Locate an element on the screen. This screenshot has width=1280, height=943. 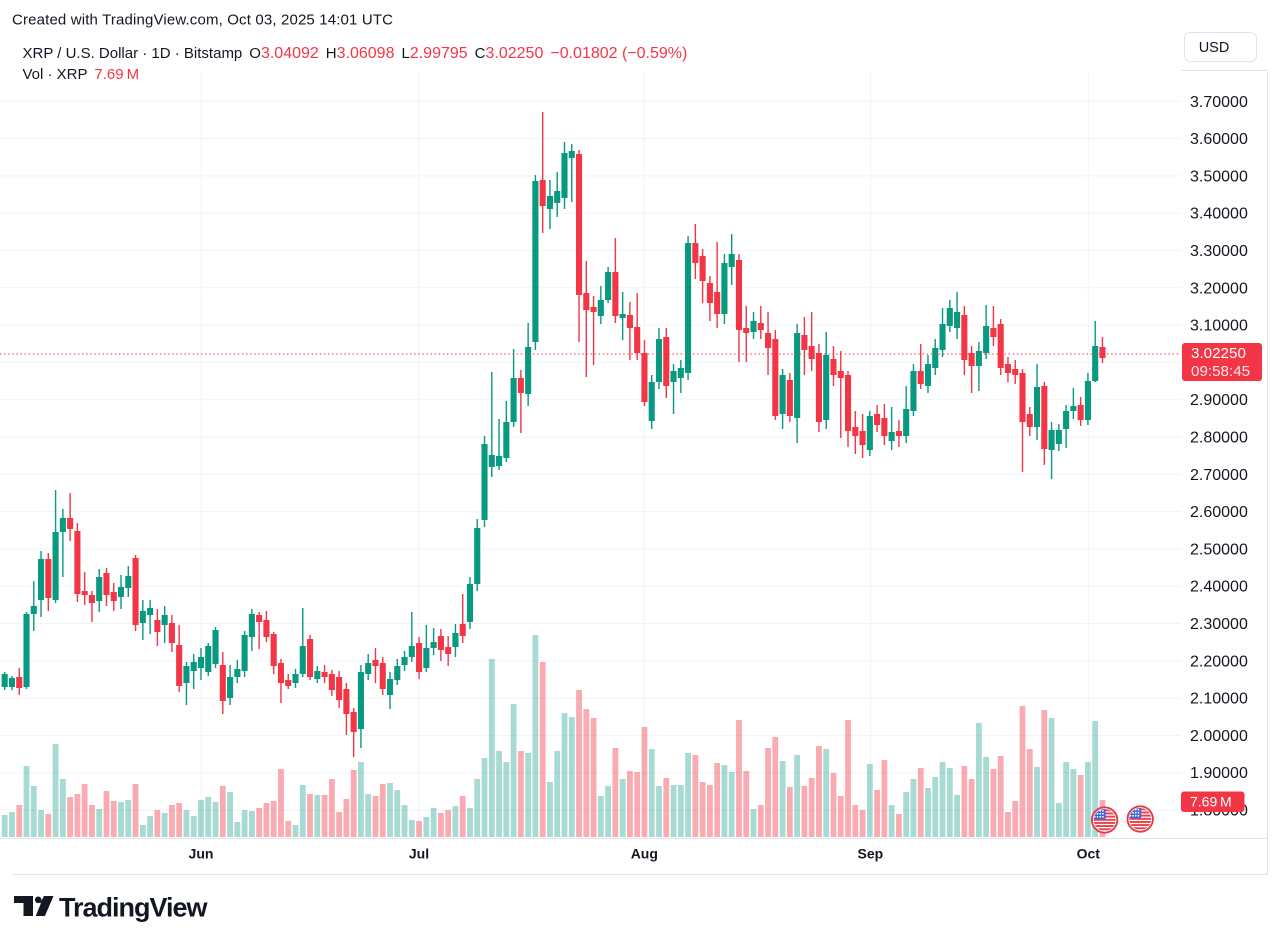
svg-text: TradingView is located at coordinates (133, 908).